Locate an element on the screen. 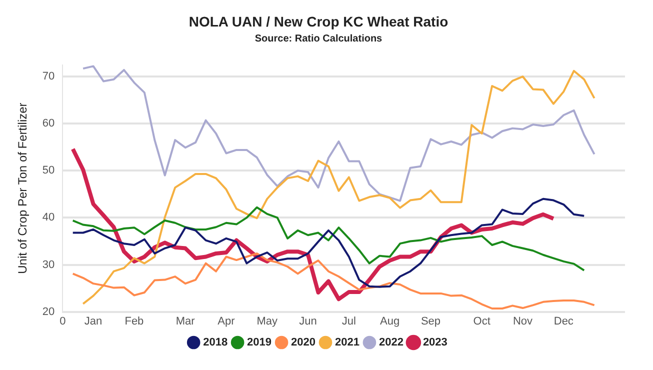  legend-label: 2023 is located at coordinates (435, 342).